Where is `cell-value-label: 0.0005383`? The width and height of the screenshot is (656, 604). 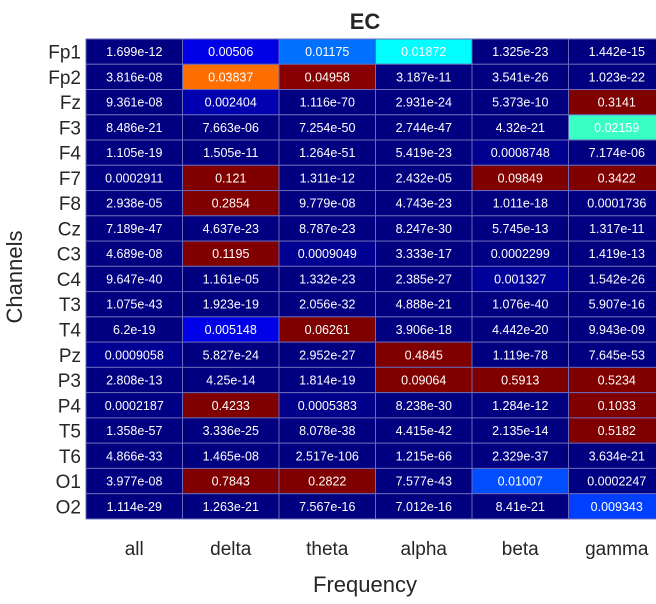 cell-value-label: 0.0005383 is located at coordinates (327, 406).